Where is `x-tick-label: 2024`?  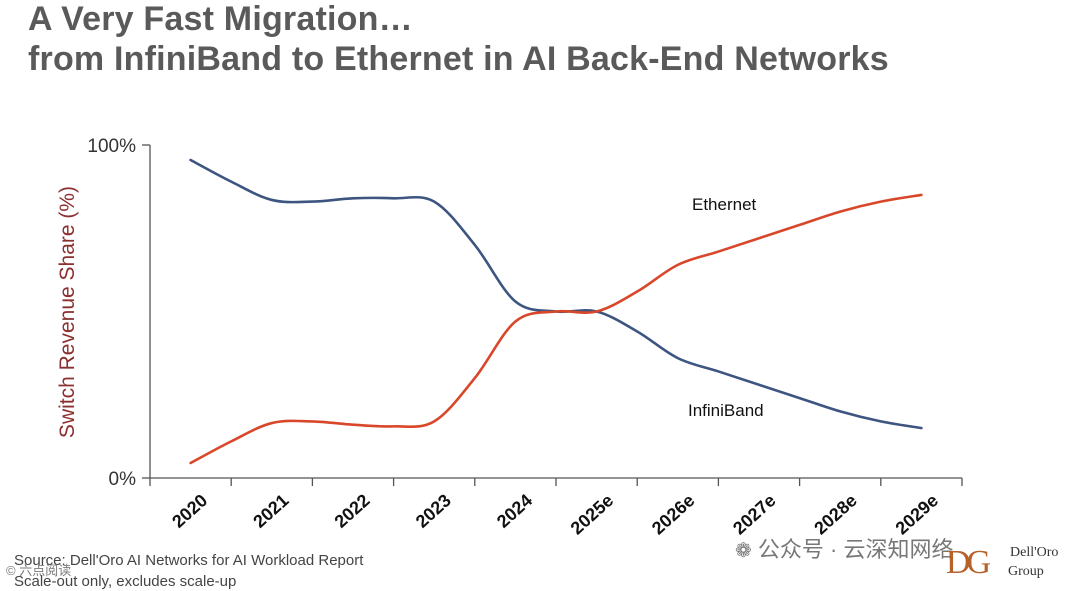
x-tick-label: 2024 is located at coordinates (514, 511).